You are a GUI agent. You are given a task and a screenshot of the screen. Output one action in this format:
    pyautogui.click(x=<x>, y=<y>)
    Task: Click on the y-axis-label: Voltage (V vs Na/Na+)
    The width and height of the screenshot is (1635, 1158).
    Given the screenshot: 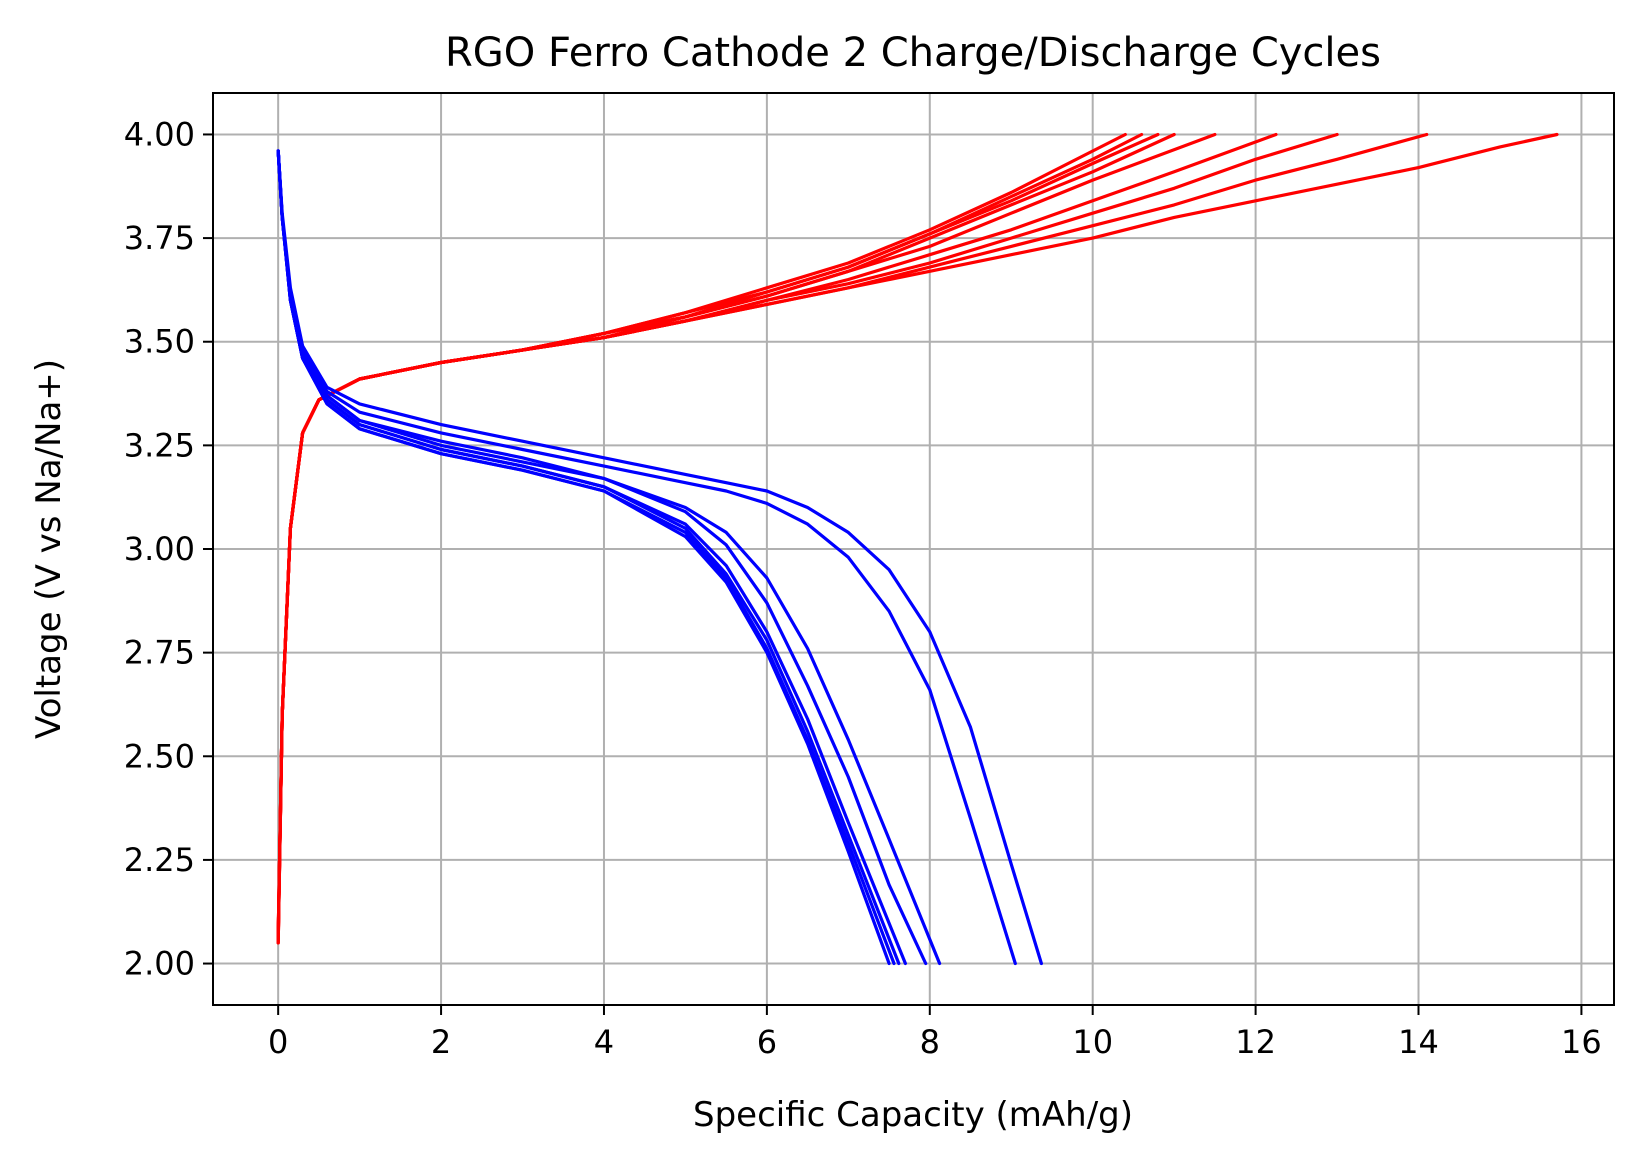 What is the action you would take?
    pyautogui.click(x=49, y=549)
    